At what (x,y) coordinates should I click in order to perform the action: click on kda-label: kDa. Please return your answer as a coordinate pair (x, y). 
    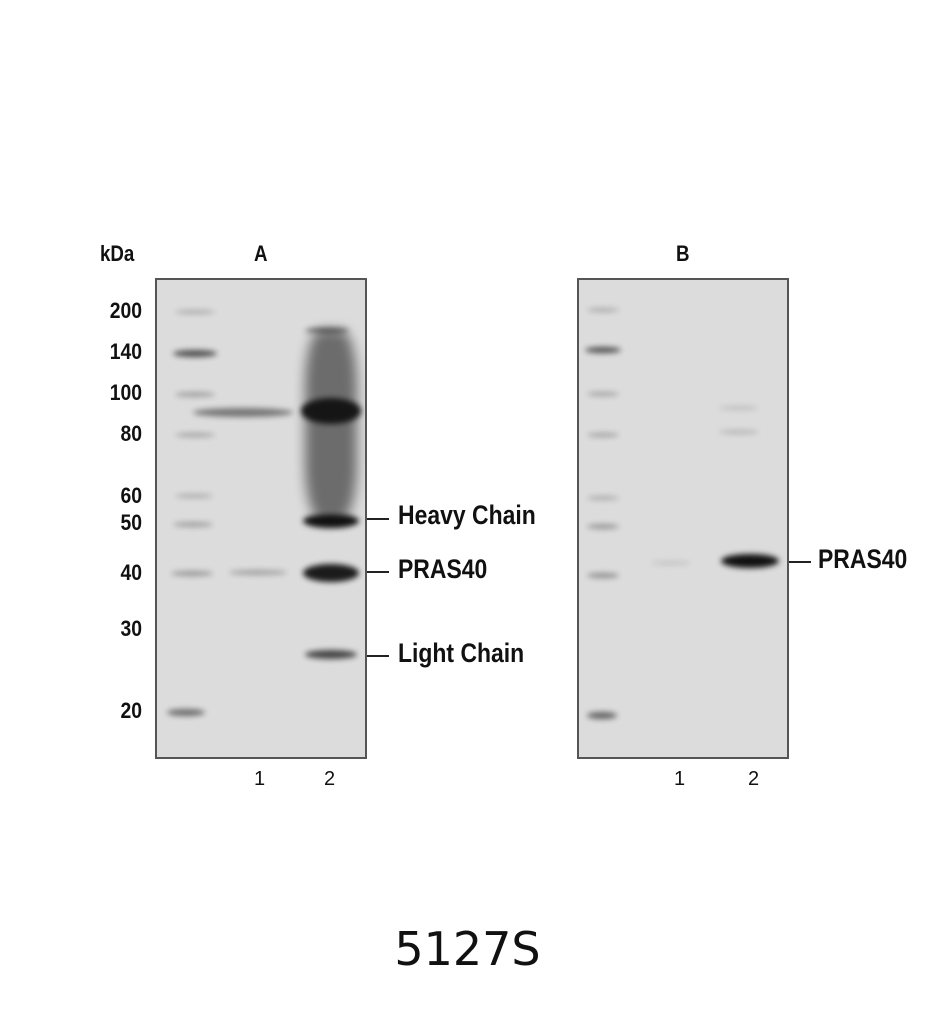
    Looking at the image, I should click on (117, 253).